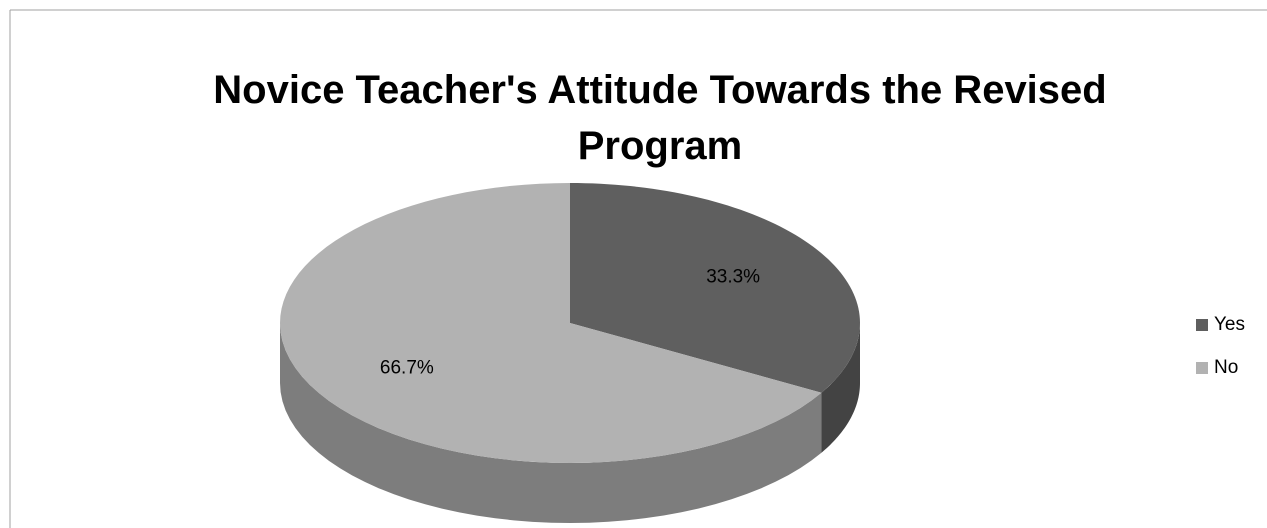 This screenshot has height=528, width=1267. What do you see at coordinates (733, 276) in the screenshot?
I see `data-label: 33.3%` at bounding box center [733, 276].